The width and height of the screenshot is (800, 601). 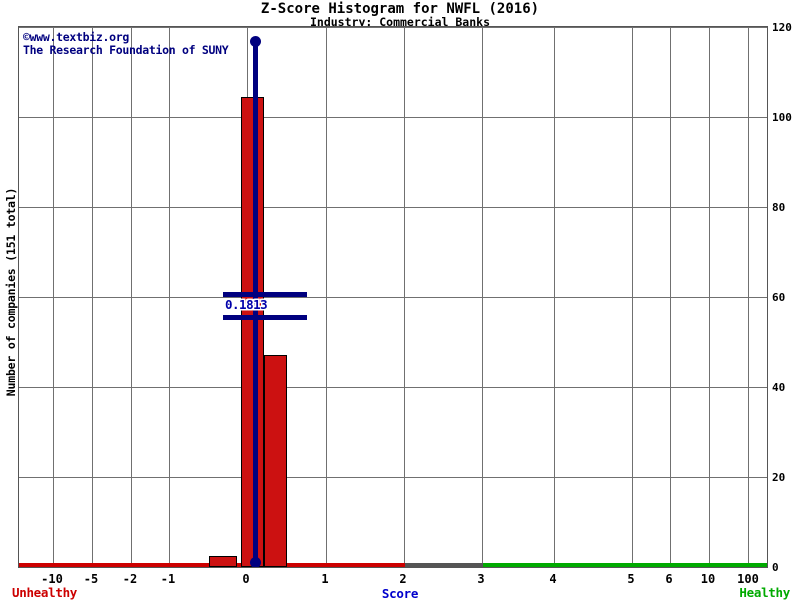 What do you see at coordinates (168, 579) in the screenshot?
I see `xtick-label-neg1: -1` at bounding box center [168, 579].